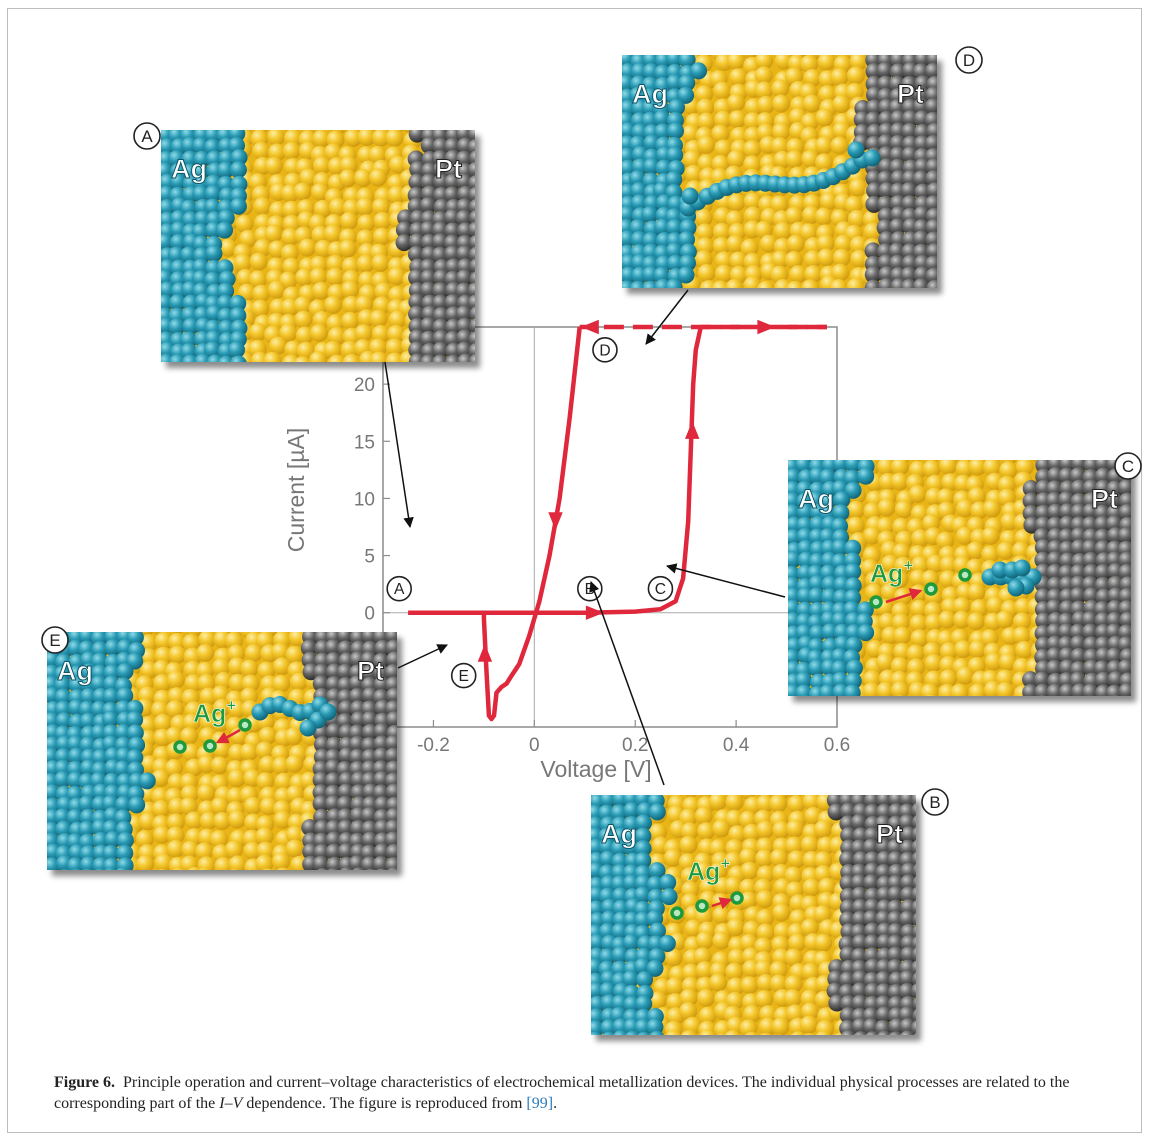 Image resolution: width=1150 pixels, height=1140 pixels. Describe the element at coordinates (766, 327) in the screenshot. I see `arrow-compliance` at that location.